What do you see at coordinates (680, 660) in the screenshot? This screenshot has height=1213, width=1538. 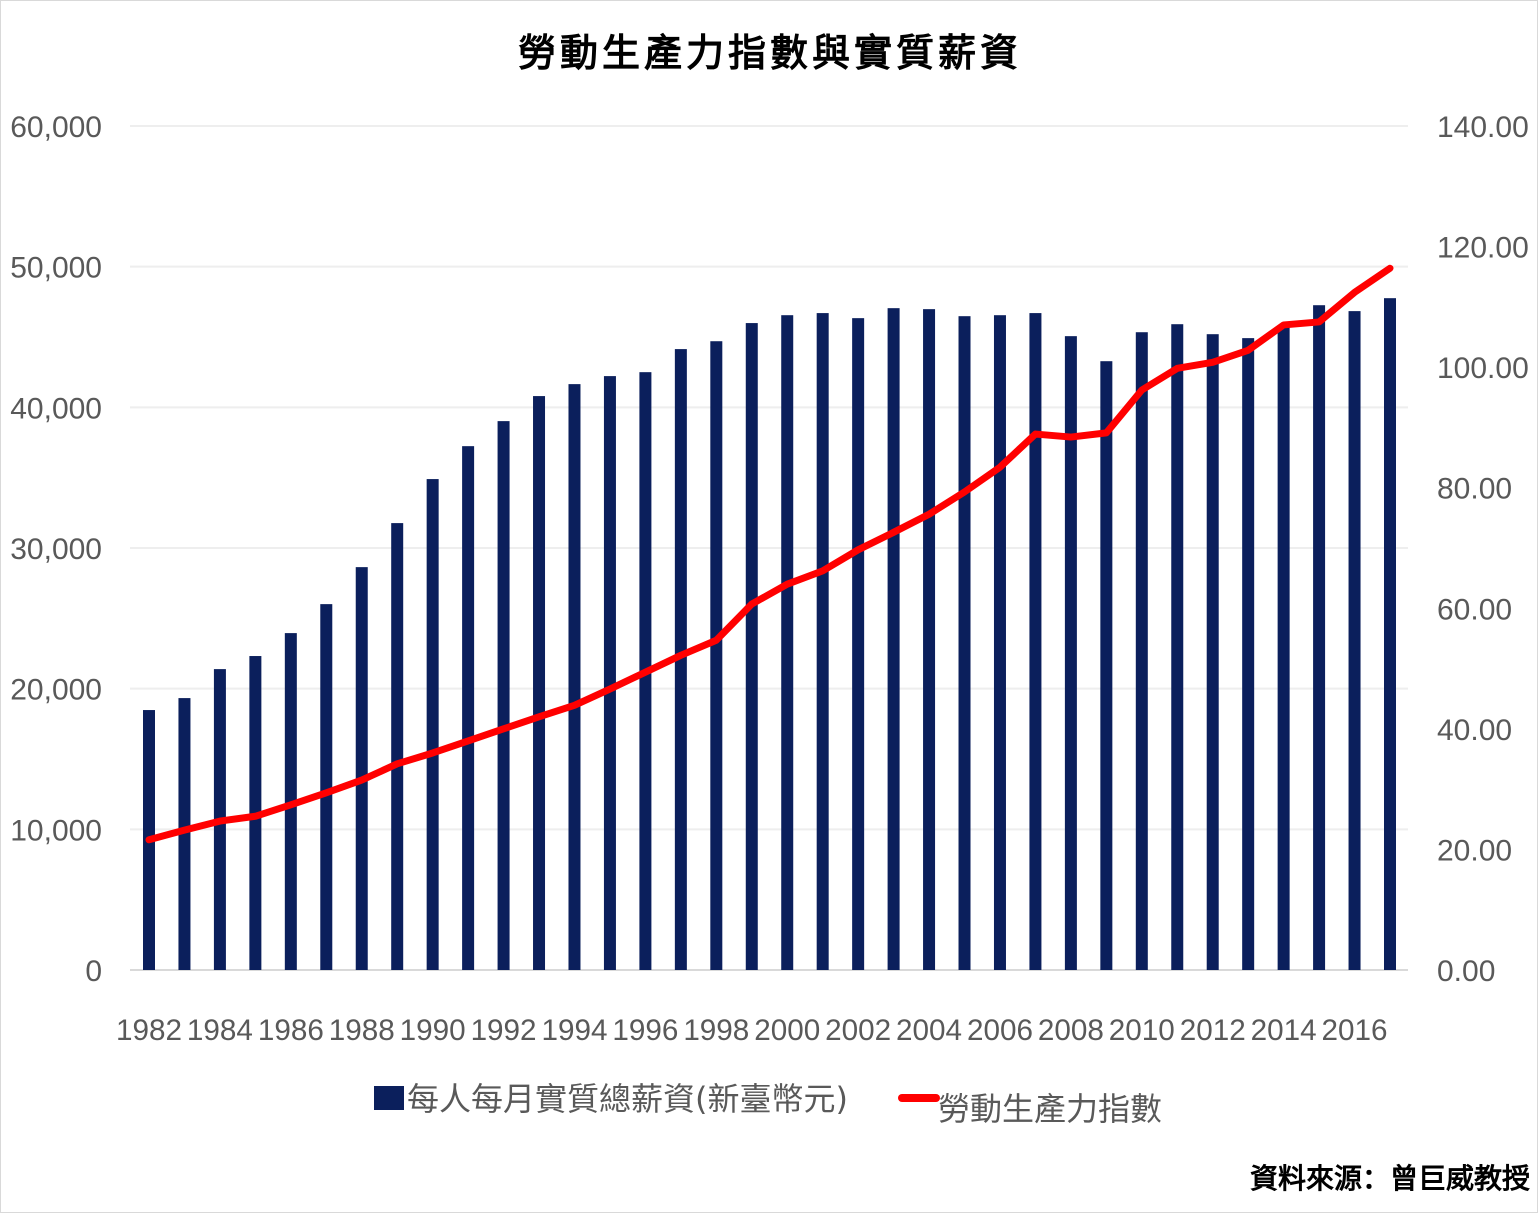 I see `bar-1997` at bounding box center [680, 660].